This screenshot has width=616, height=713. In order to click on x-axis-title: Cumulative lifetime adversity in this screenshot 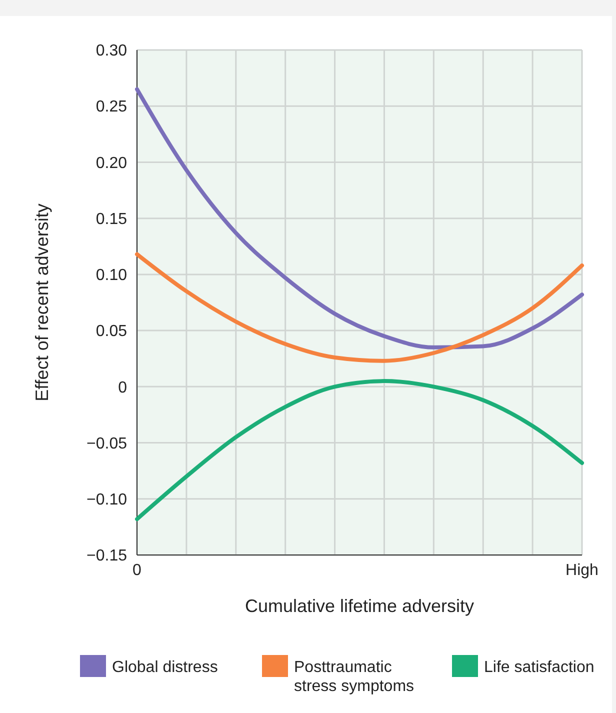, I will do `click(359, 606)`.